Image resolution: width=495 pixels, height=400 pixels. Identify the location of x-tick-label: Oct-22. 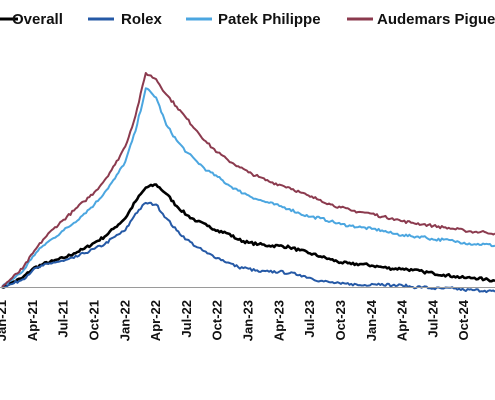
(217, 320).